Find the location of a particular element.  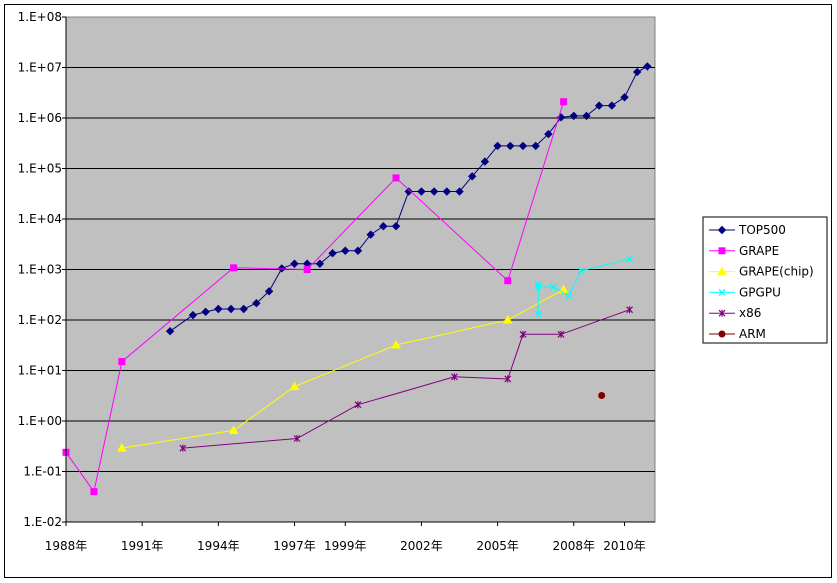

legend-label-grape: GRAPE is located at coordinates (759, 251).